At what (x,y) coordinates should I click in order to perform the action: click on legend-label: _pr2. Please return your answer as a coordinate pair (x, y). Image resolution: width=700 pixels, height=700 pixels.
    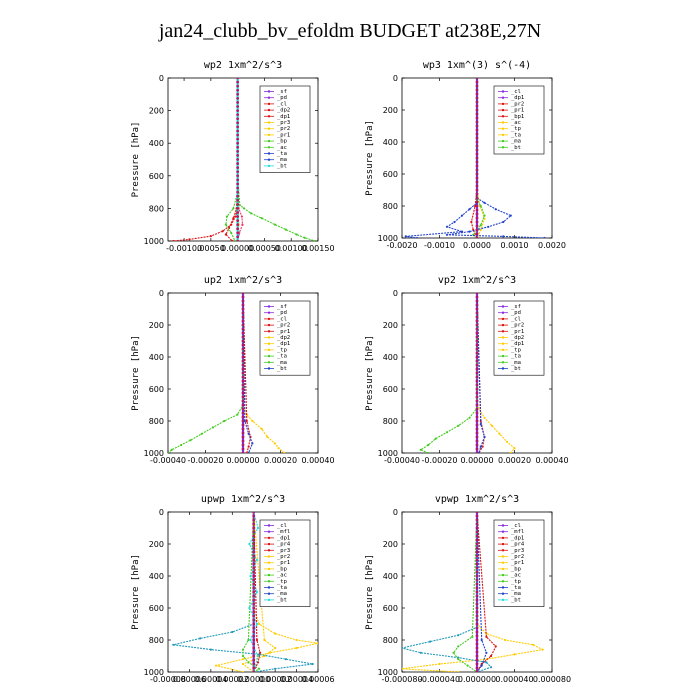
    Looking at the image, I should click on (283, 557).